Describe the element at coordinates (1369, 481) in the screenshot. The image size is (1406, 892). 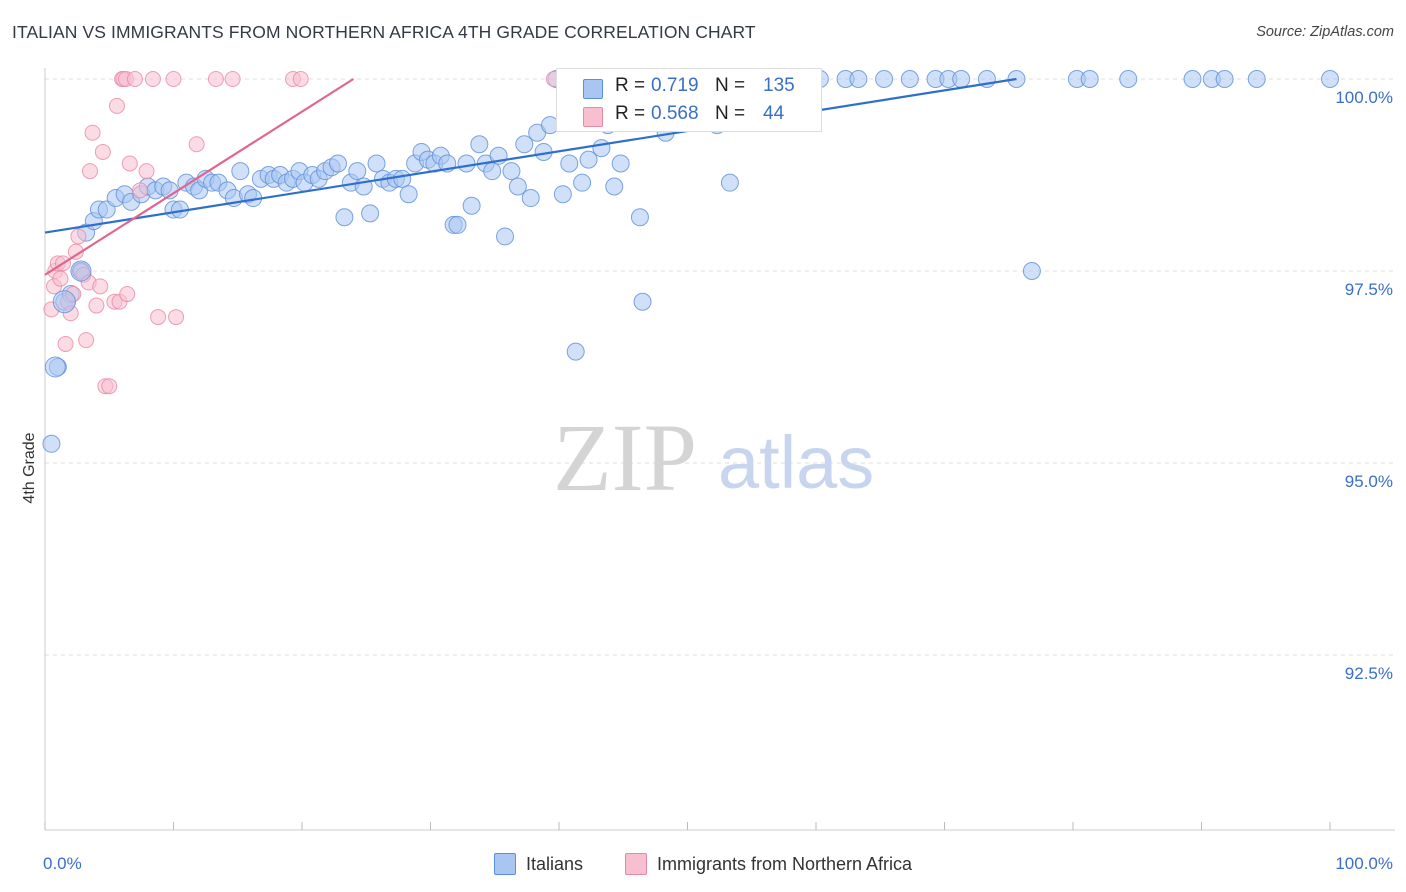
I see `y-tick-label: 95.0%` at that location.